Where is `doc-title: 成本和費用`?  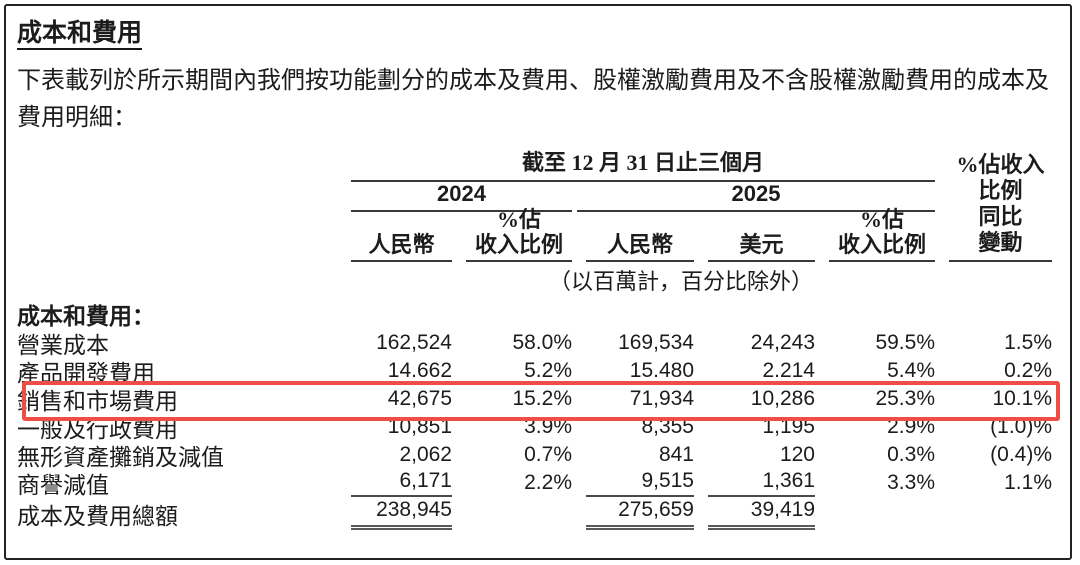
doc-title: 成本和費用 is located at coordinates (543, 35).